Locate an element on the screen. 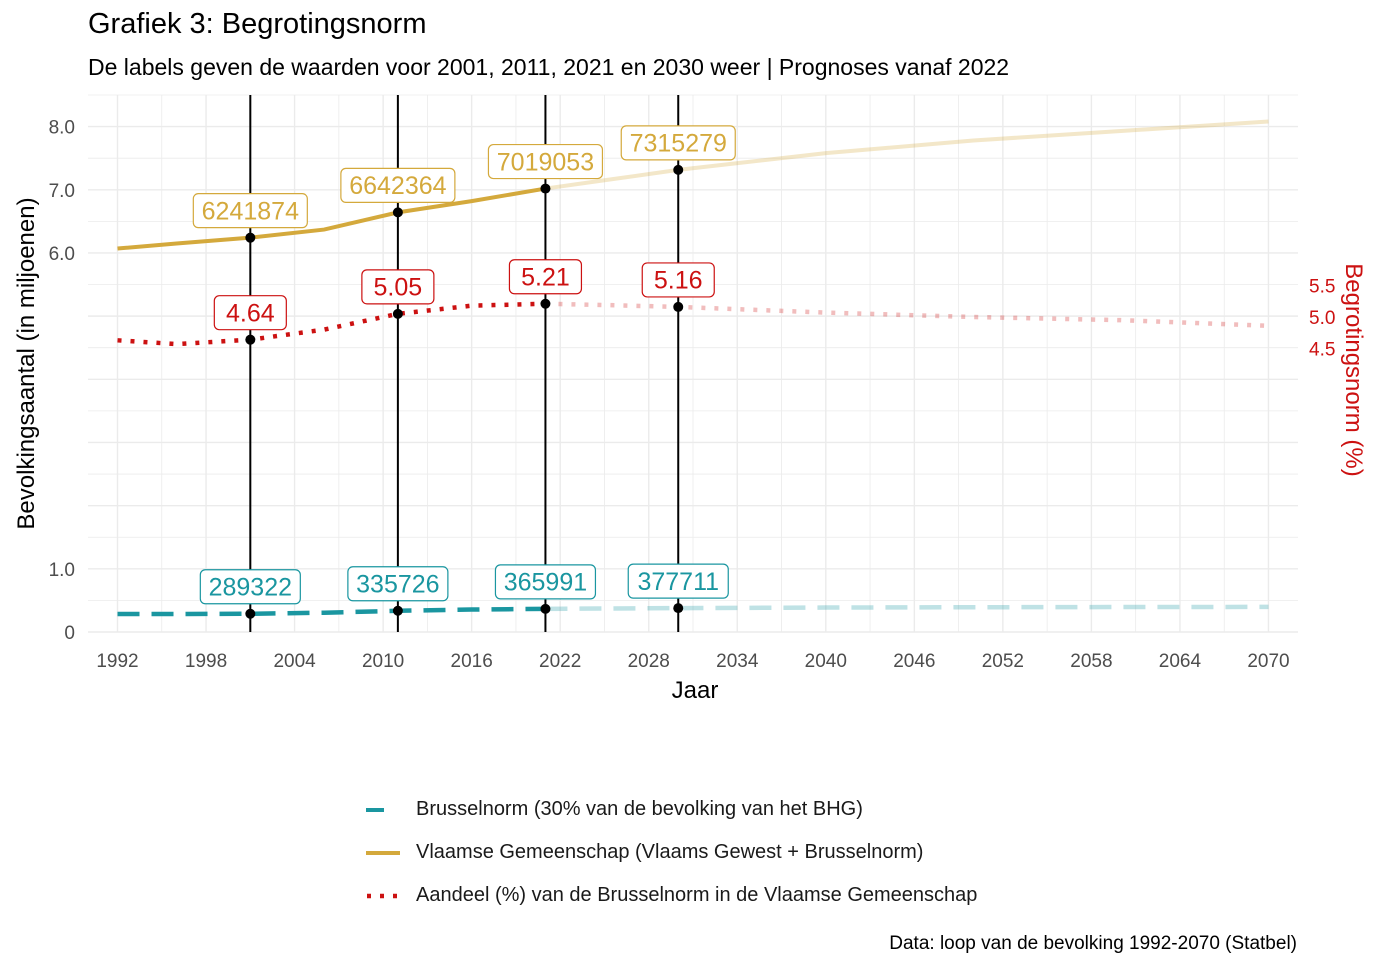 The height and width of the screenshot is (970, 1385). data-label: 5.16 is located at coordinates (678, 281).